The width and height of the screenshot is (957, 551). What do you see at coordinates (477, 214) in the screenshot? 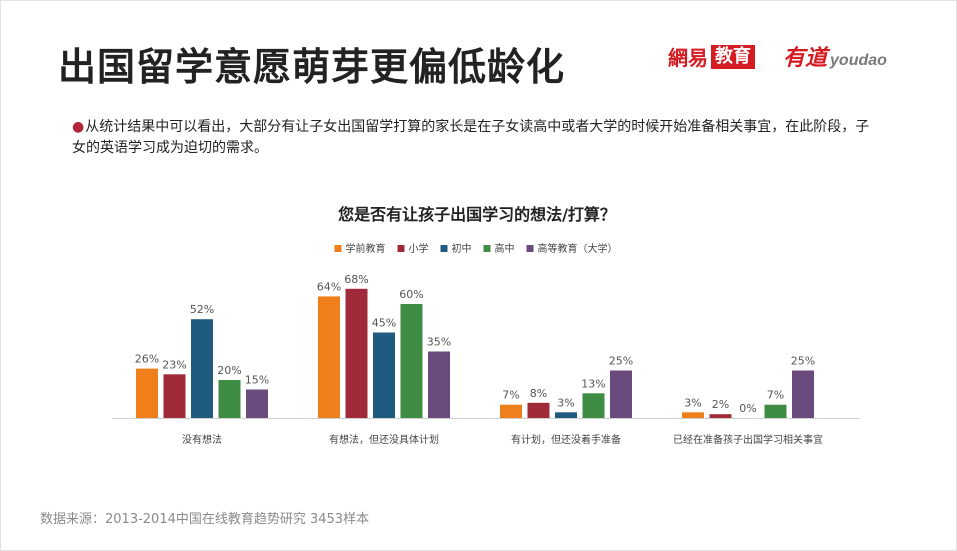
I see `chart-title: 您是否有让孩子出国学习的想法/打算？` at bounding box center [477, 214].